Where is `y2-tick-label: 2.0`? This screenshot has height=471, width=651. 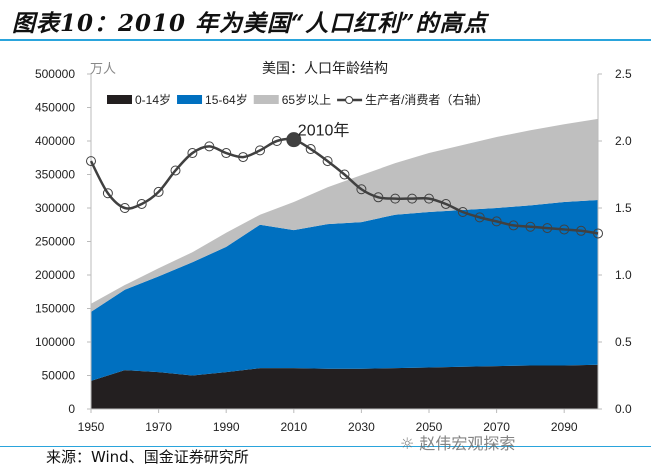
y2-tick-label: 2.0 is located at coordinates (623, 141).